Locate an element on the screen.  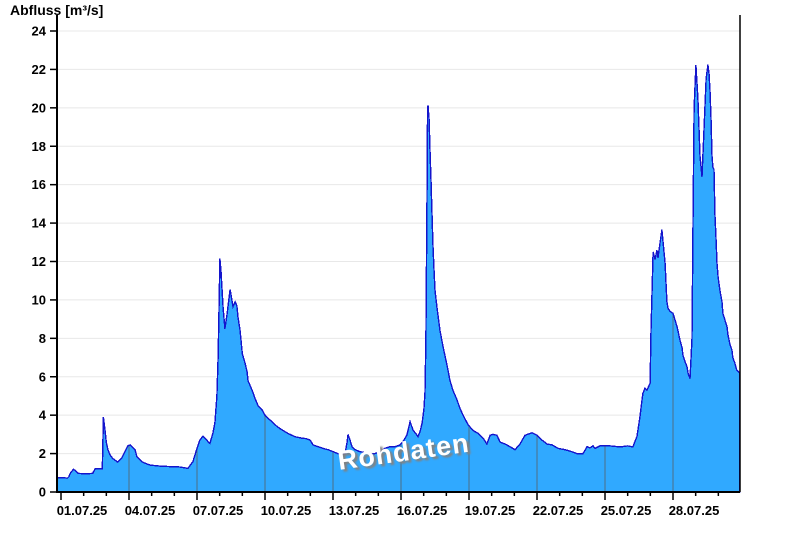
x-tick-label: 04.07.25 is located at coordinates (150, 510).